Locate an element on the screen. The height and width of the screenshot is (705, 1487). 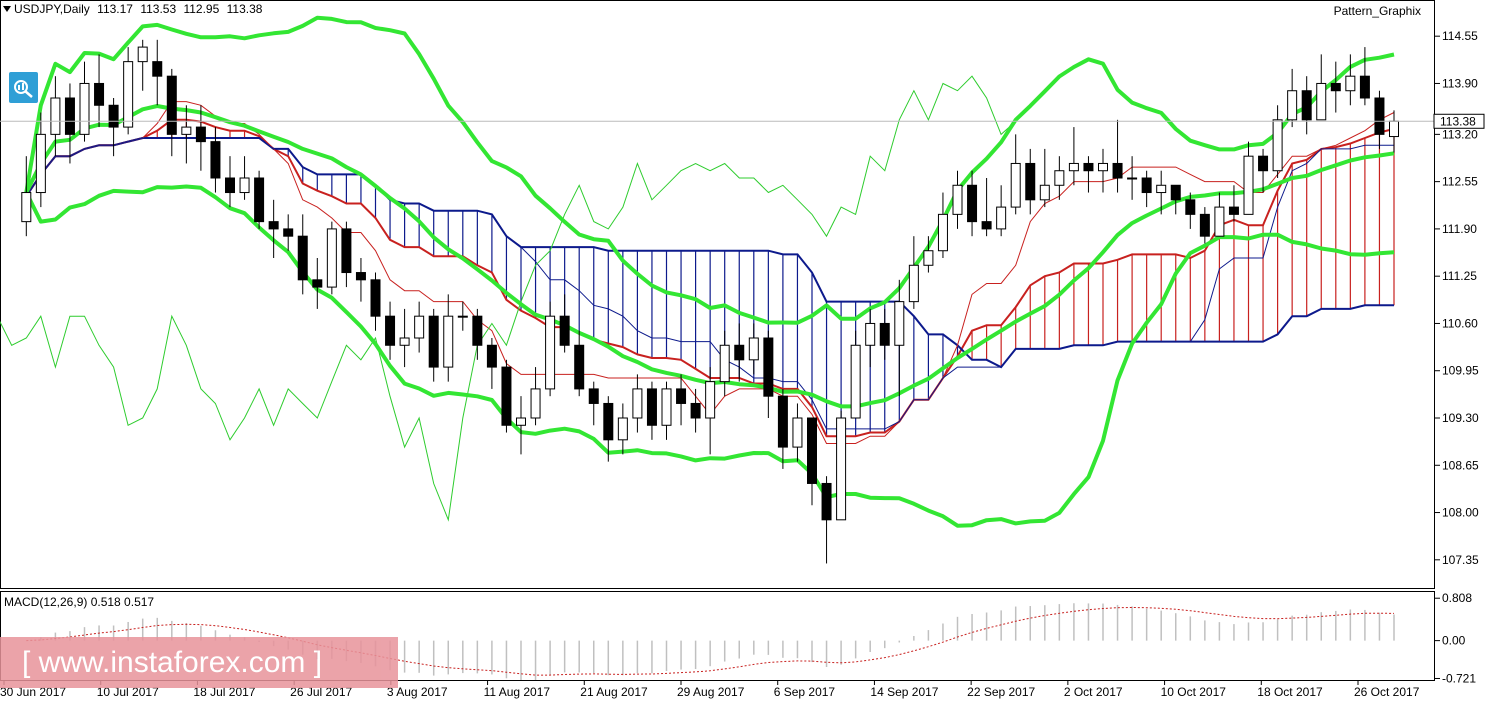
price-tick-label: 111.25 is located at coordinates (1459, 276).